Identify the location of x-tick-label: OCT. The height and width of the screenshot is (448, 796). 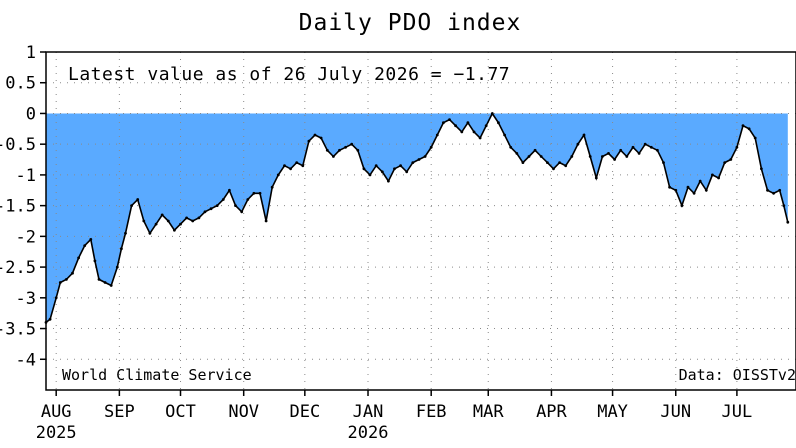
(180, 412).